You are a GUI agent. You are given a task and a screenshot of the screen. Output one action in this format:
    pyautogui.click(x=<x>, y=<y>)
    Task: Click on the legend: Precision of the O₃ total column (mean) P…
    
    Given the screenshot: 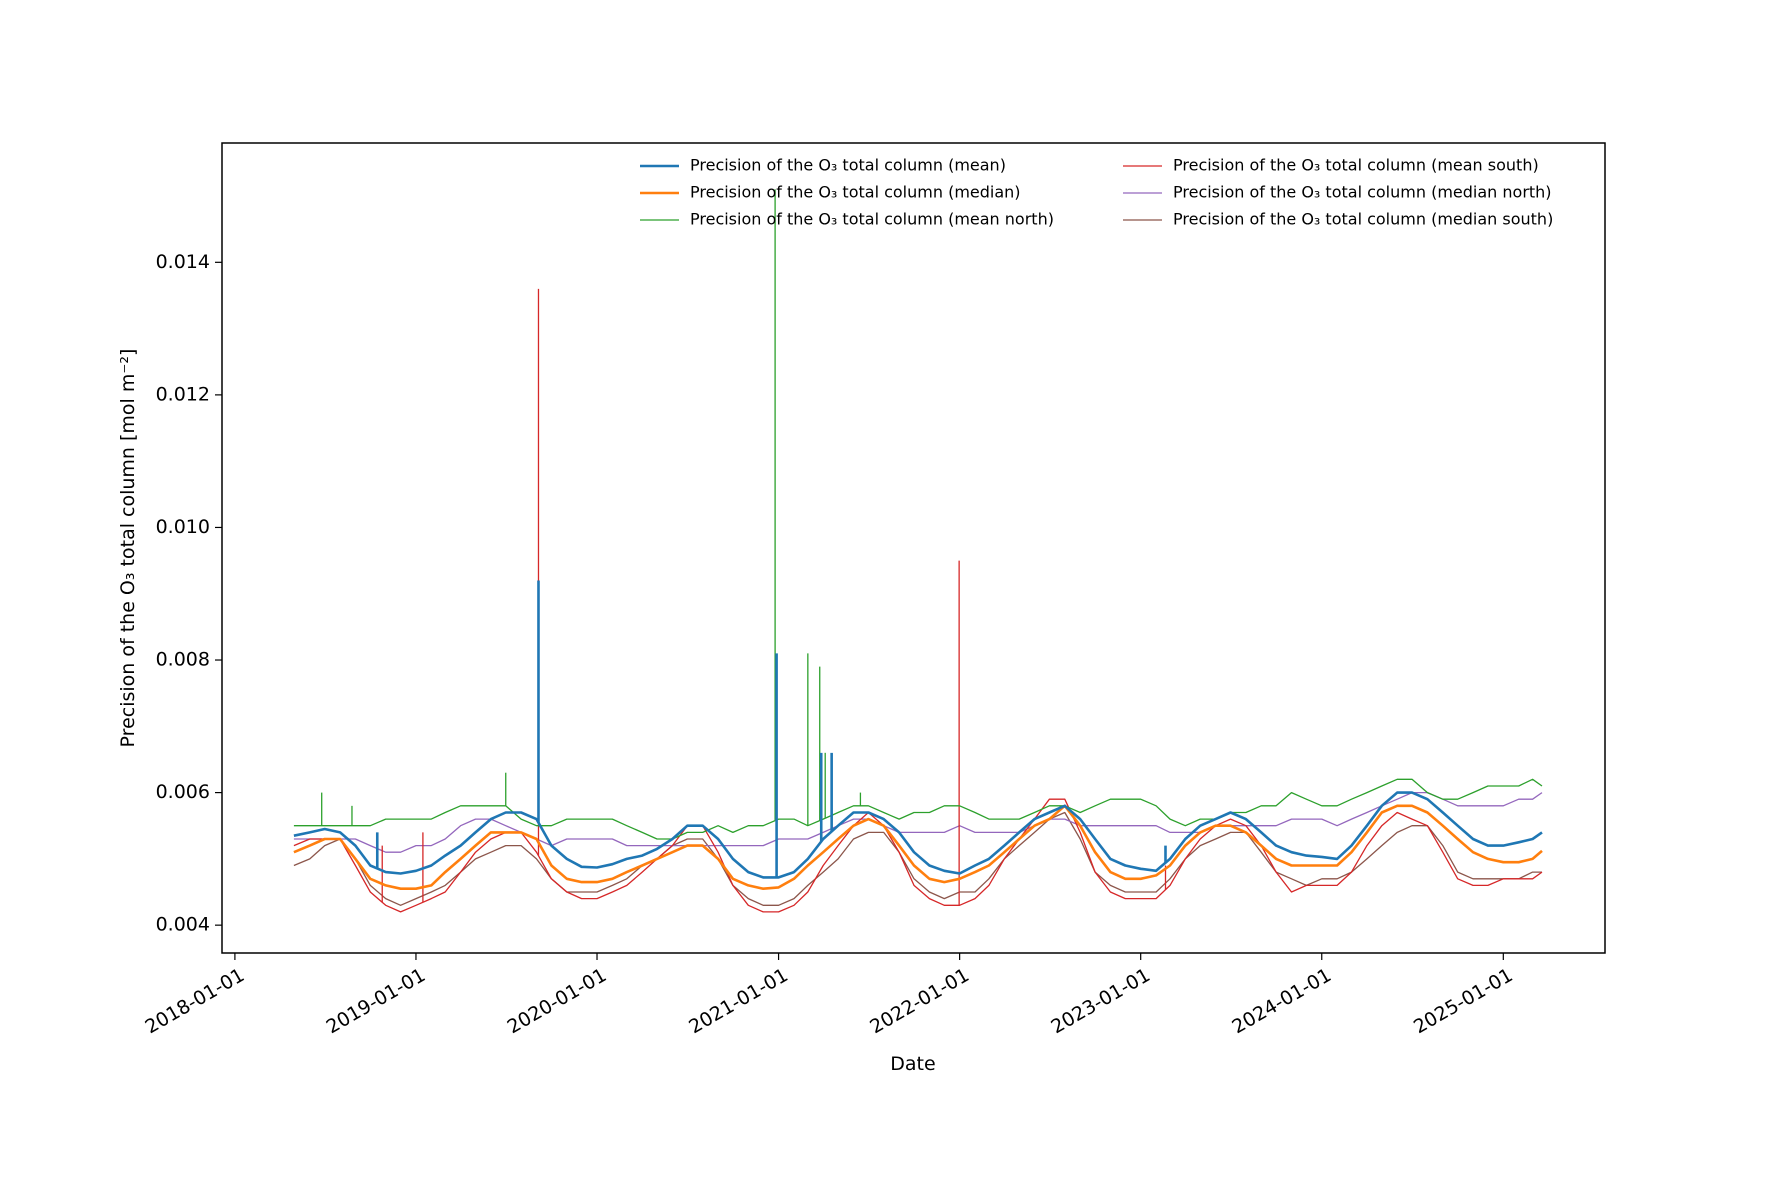 What is the action you would take?
    pyautogui.click(x=1096, y=192)
    